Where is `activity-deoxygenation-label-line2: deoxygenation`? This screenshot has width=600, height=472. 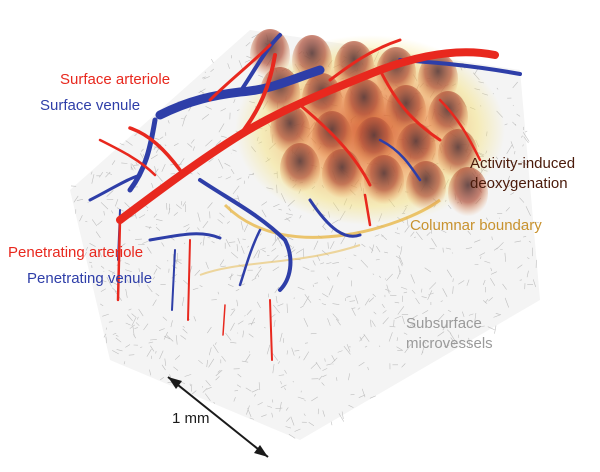 activity-deoxygenation-label-line2: deoxygenation is located at coordinates (519, 183).